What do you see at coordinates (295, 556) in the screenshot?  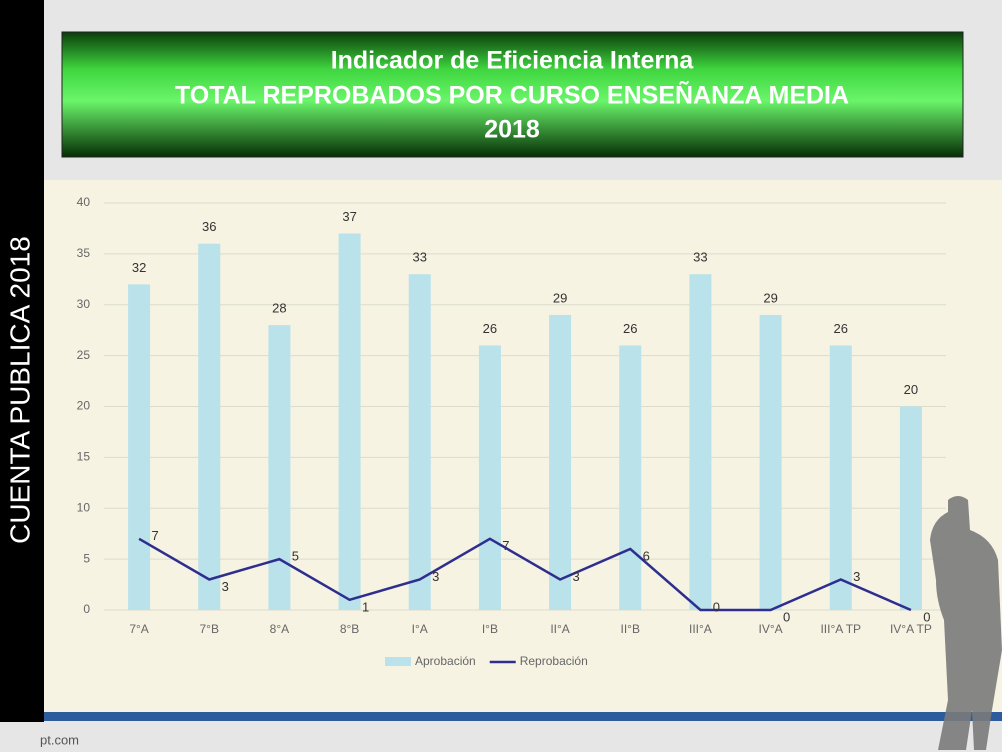 I see `data-label: 5` at bounding box center [295, 556].